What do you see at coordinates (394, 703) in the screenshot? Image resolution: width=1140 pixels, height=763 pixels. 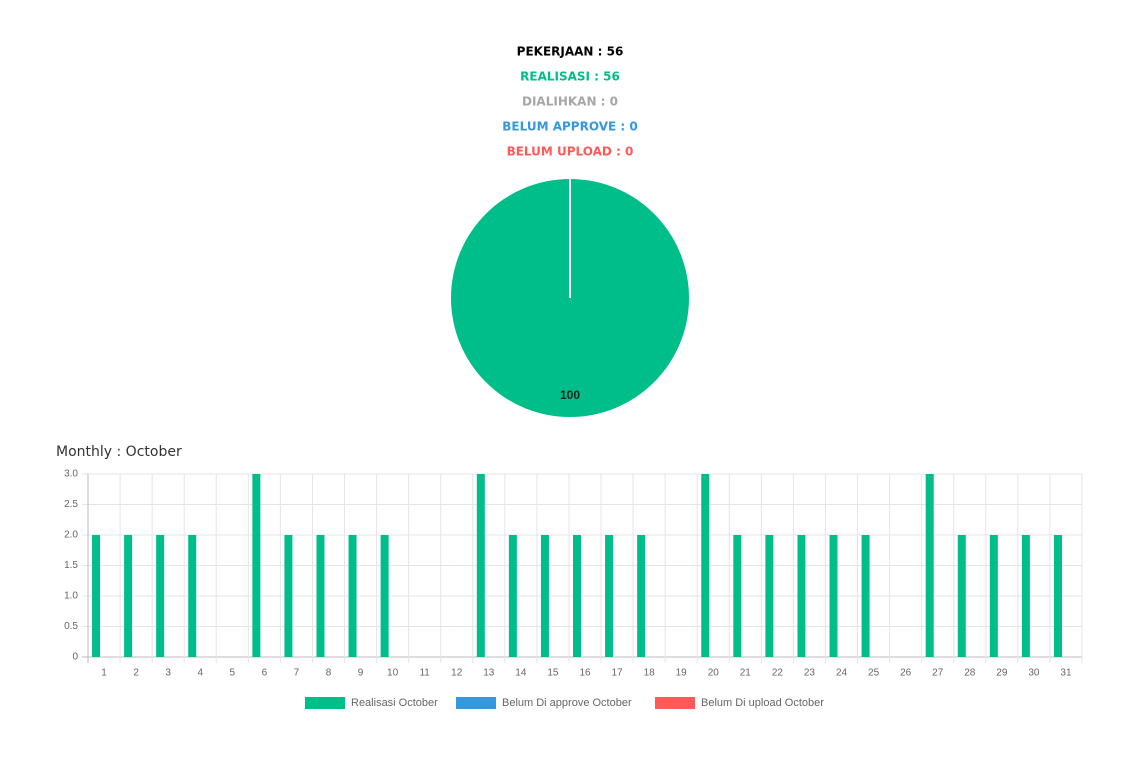 I see `legend-label: Realisasi October` at bounding box center [394, 703].